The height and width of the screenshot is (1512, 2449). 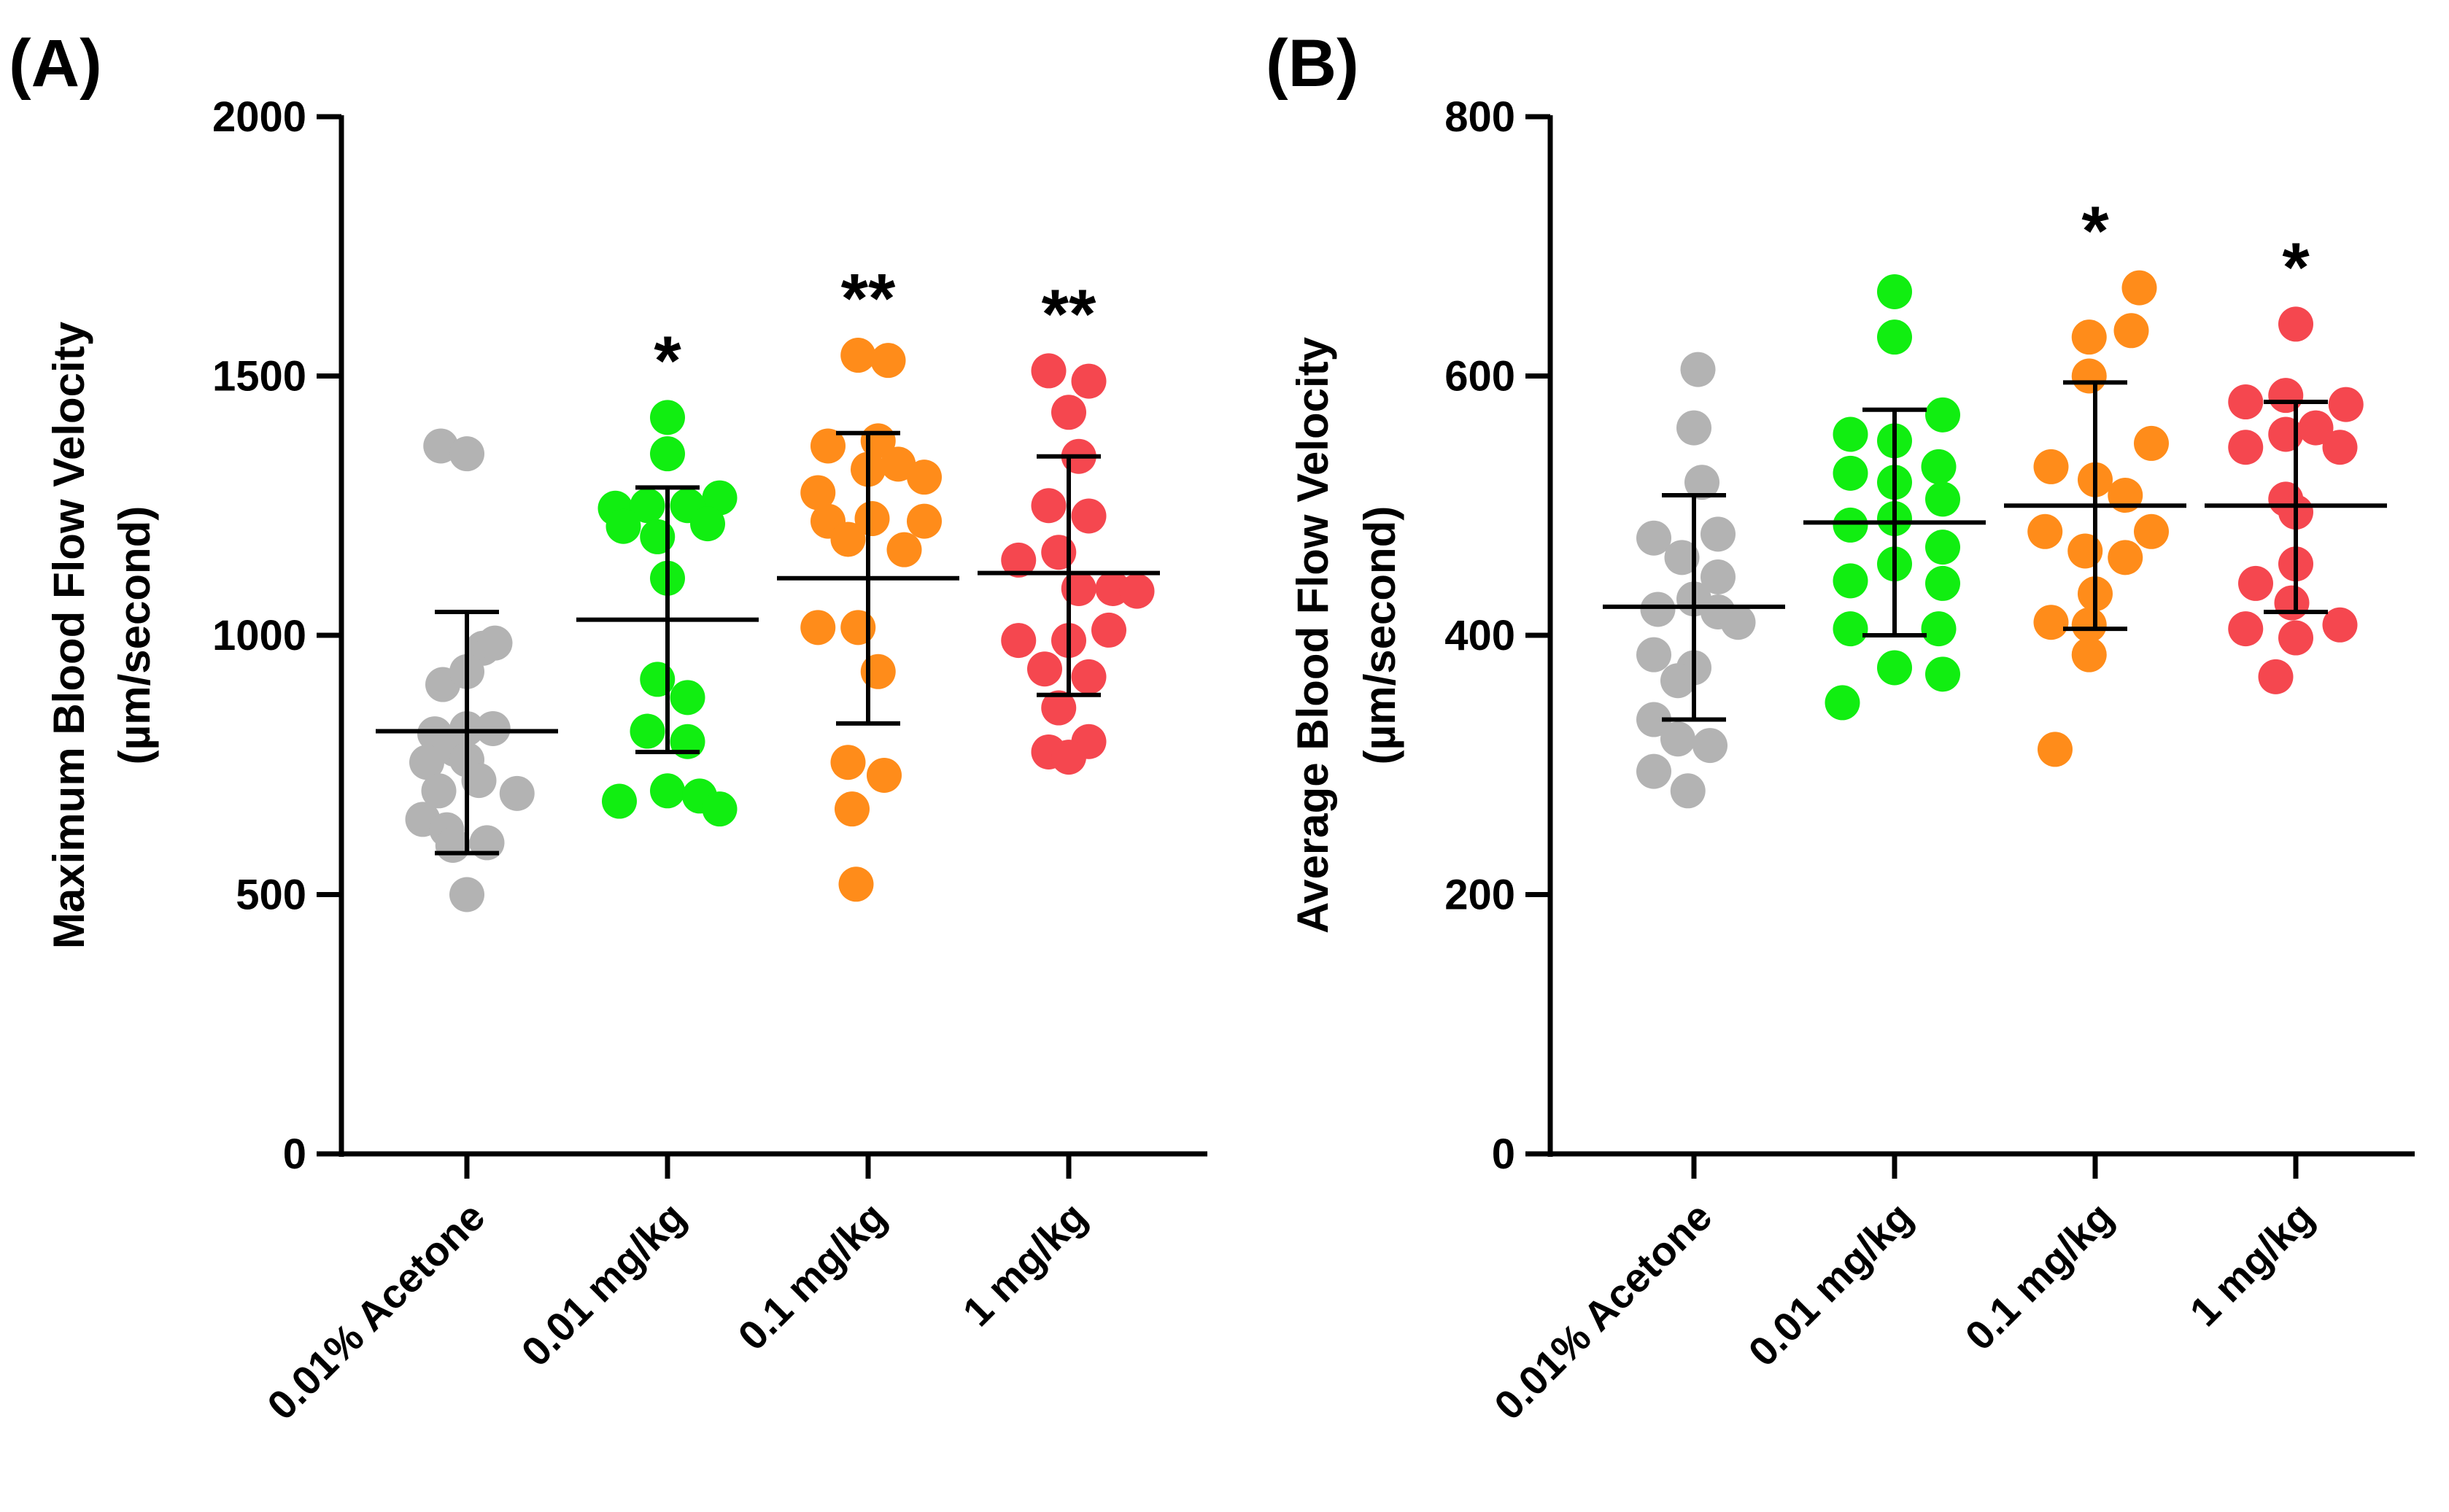 What do you see at coordinates (1603, 1311) in the screenshot?
I see `x-category-label: 0.01% Acetone` at bounding box center [1603, 1311].